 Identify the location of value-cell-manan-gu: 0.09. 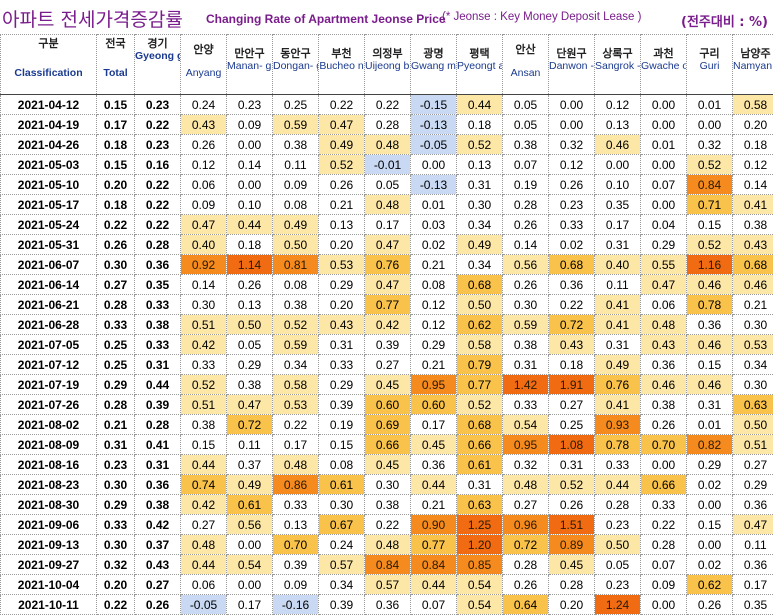
(250, 125).